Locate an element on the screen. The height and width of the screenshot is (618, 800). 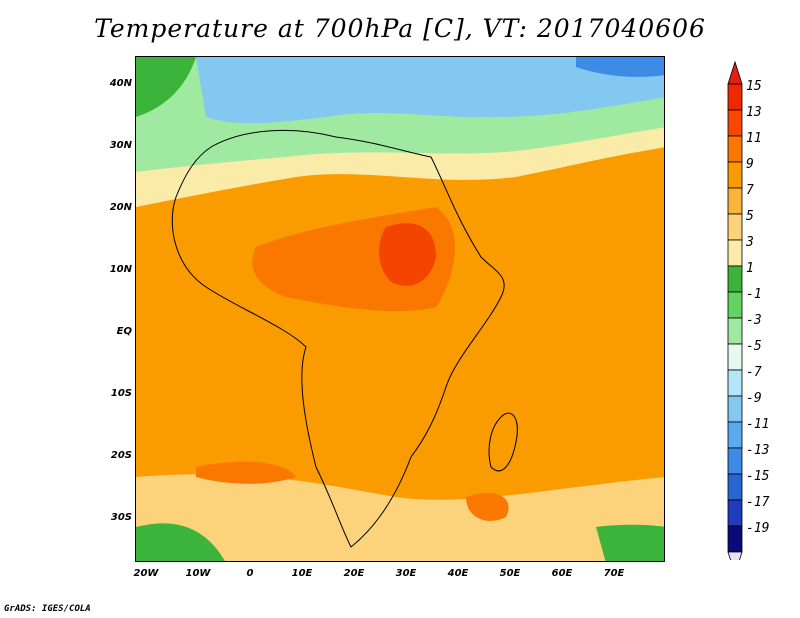
colorbar-label-3: 3 is located at coordinates (750, 242).